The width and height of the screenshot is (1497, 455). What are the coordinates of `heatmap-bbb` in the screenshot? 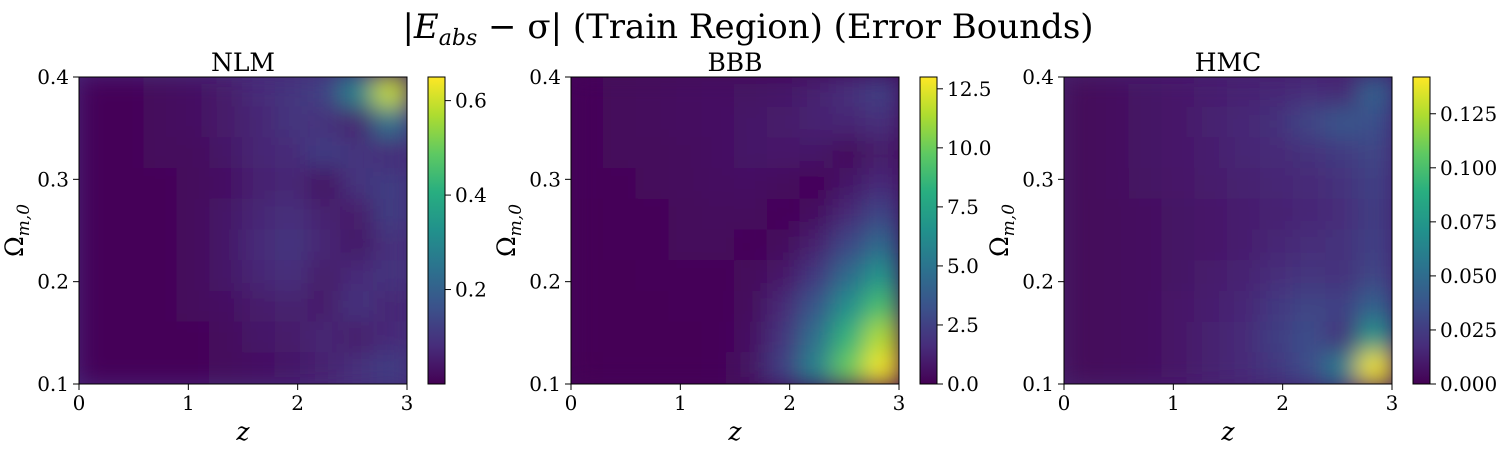 It's located at (735, 230).